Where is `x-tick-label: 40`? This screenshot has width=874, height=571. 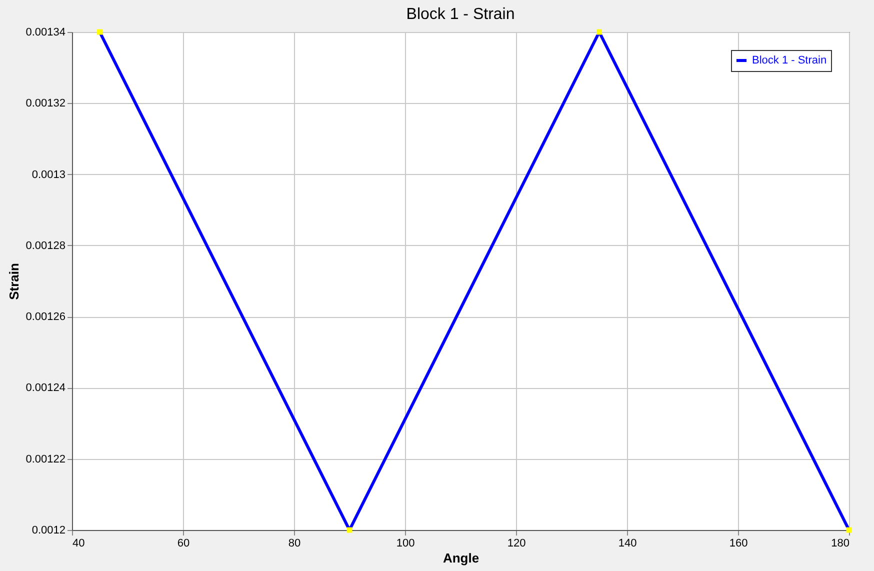 x-tick-label: 40 is located at coordinates (78, 544).